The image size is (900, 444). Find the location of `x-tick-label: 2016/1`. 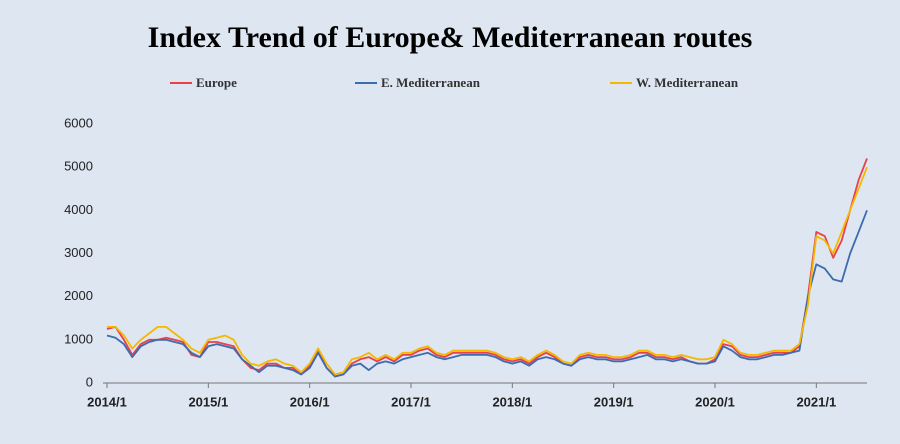

x-tick-label: 2016/1 is located at coordinates (310, 401).